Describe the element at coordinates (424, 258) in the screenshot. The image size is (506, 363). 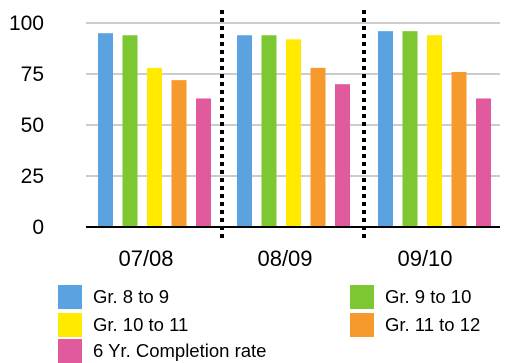
I see `x-category-label: 09/10` at that location.